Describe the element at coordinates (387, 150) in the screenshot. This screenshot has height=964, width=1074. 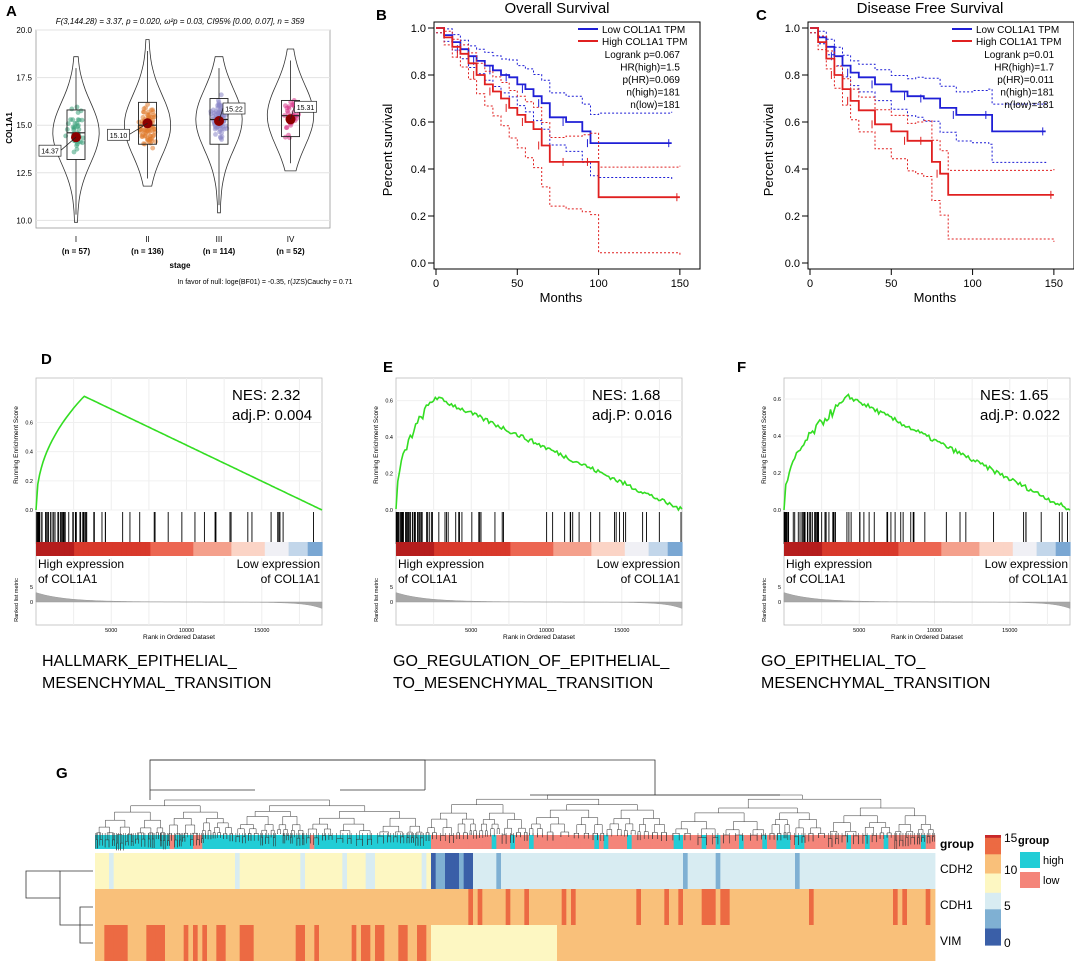
I see `panel-b-ylabel: Percent survival` at that location.